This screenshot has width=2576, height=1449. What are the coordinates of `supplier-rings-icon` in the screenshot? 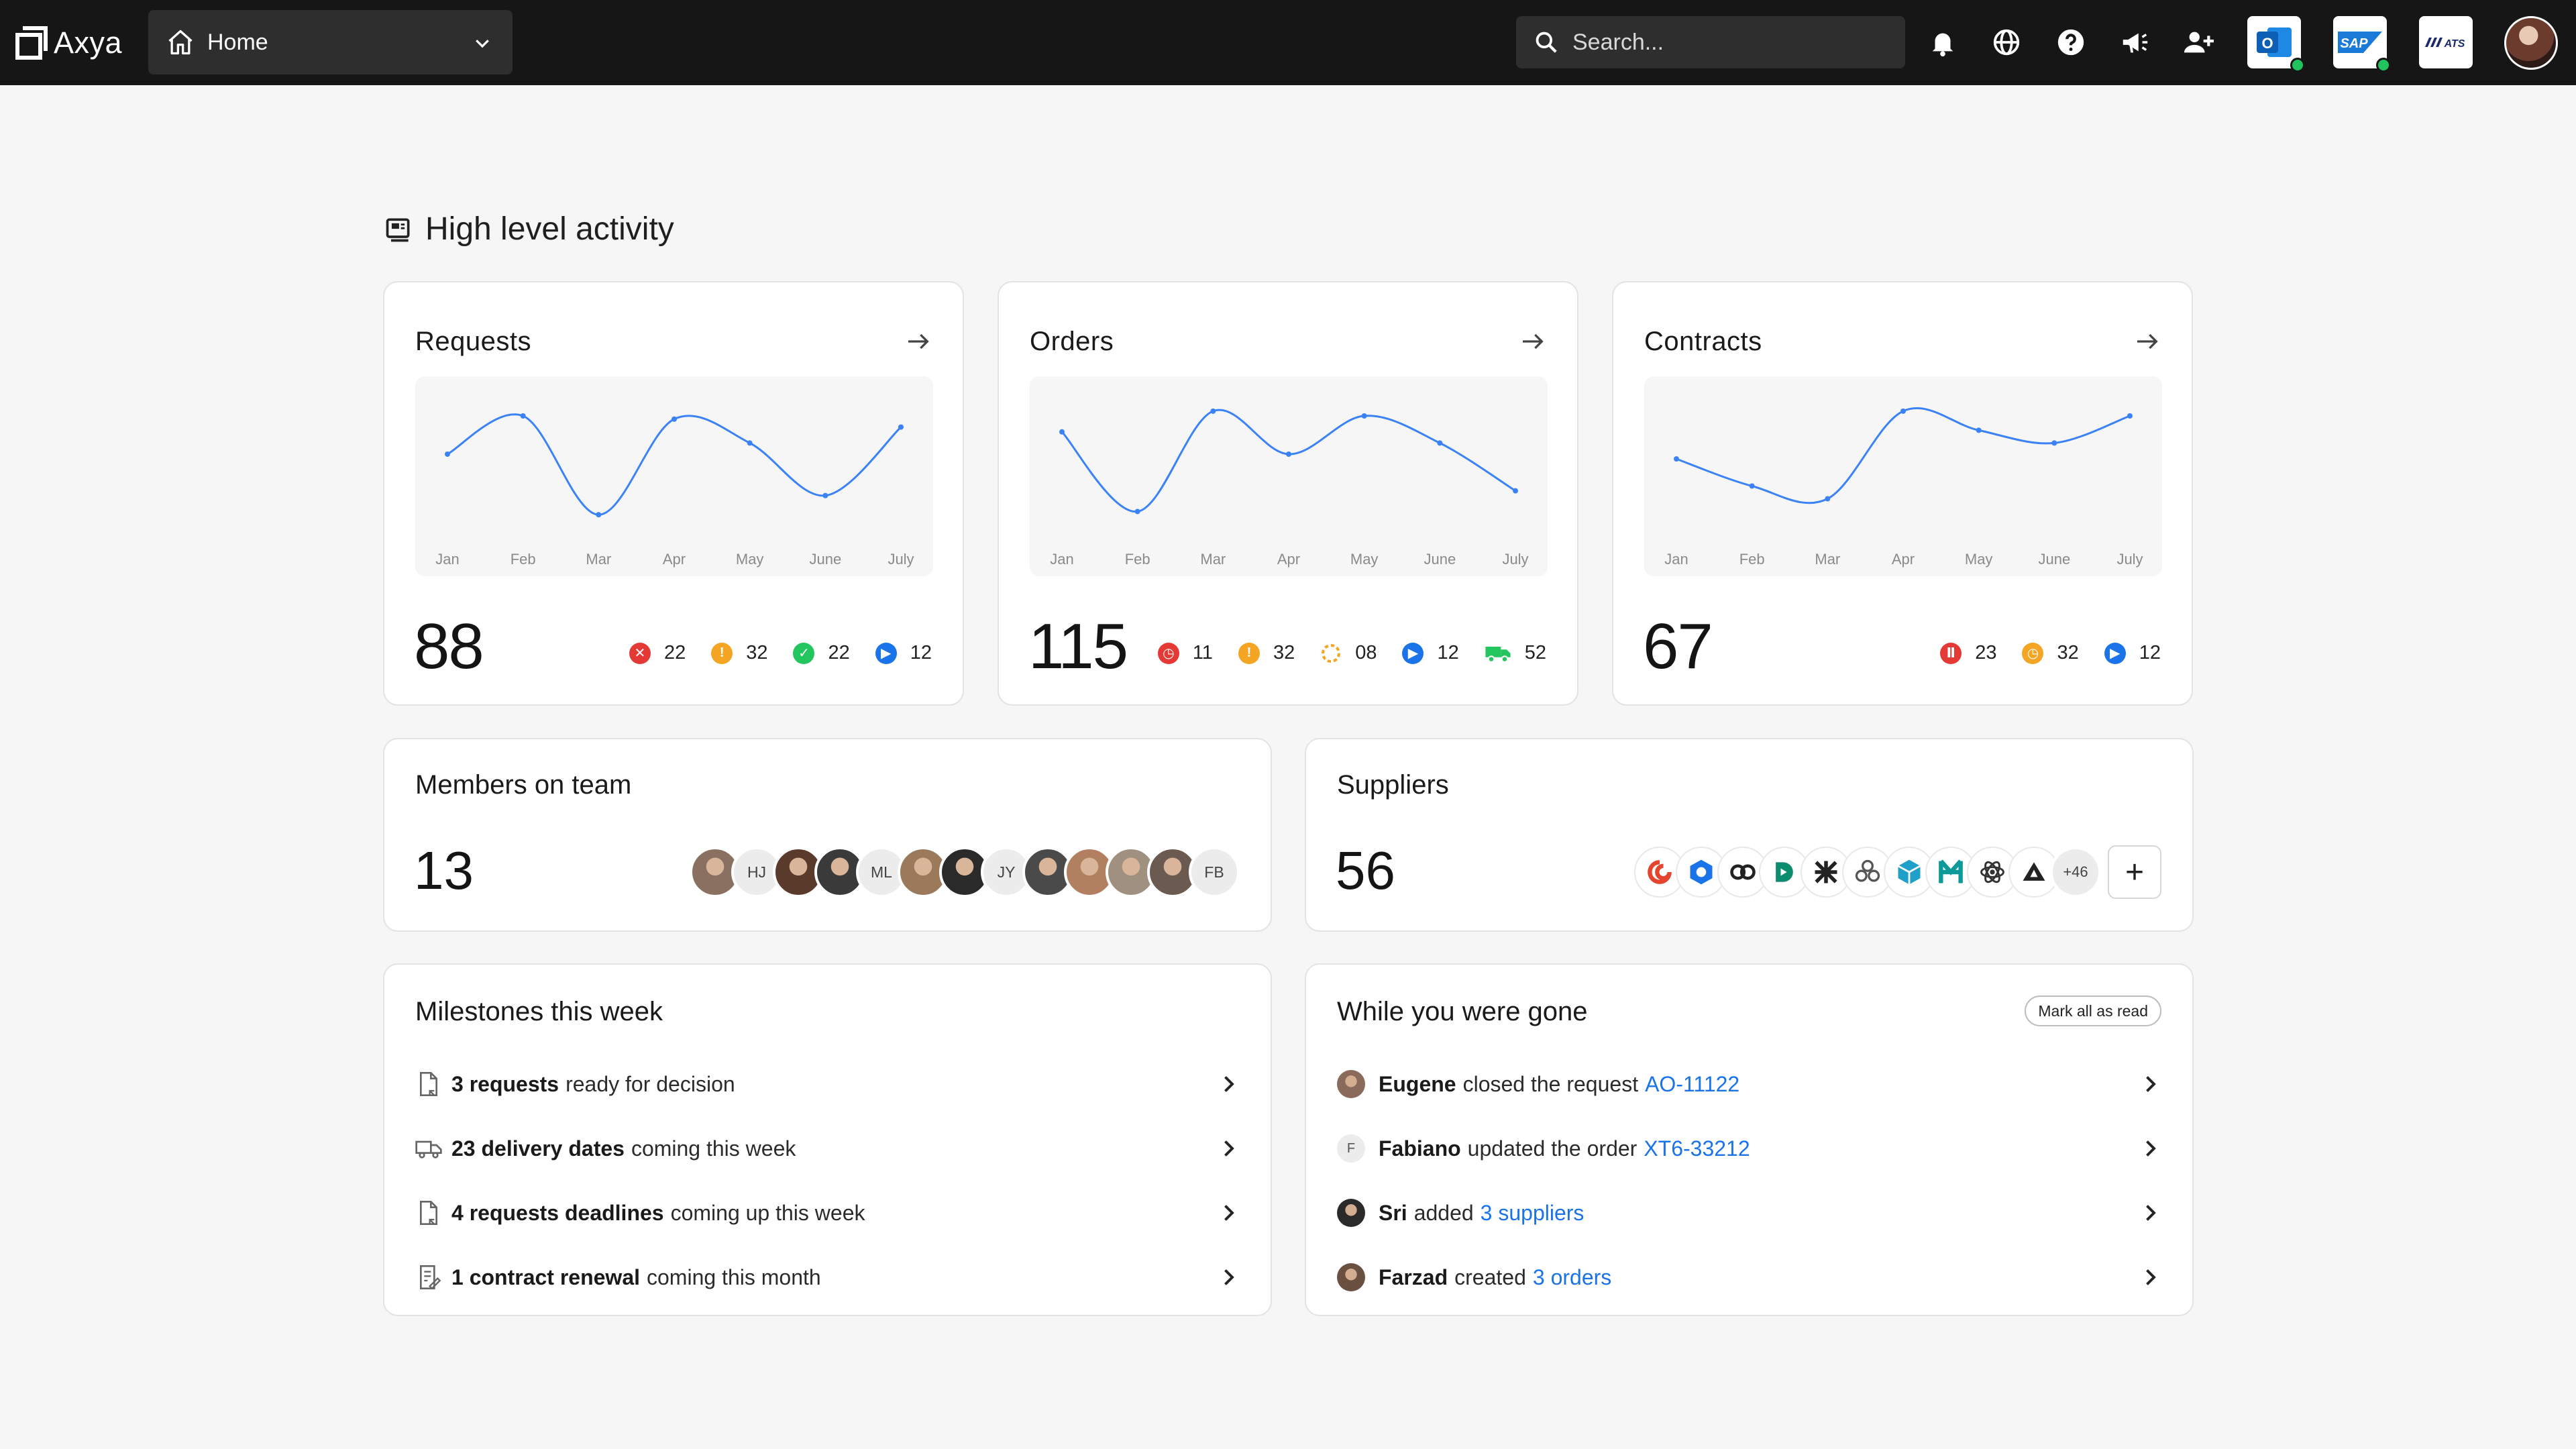 It's located at (1742, 872).